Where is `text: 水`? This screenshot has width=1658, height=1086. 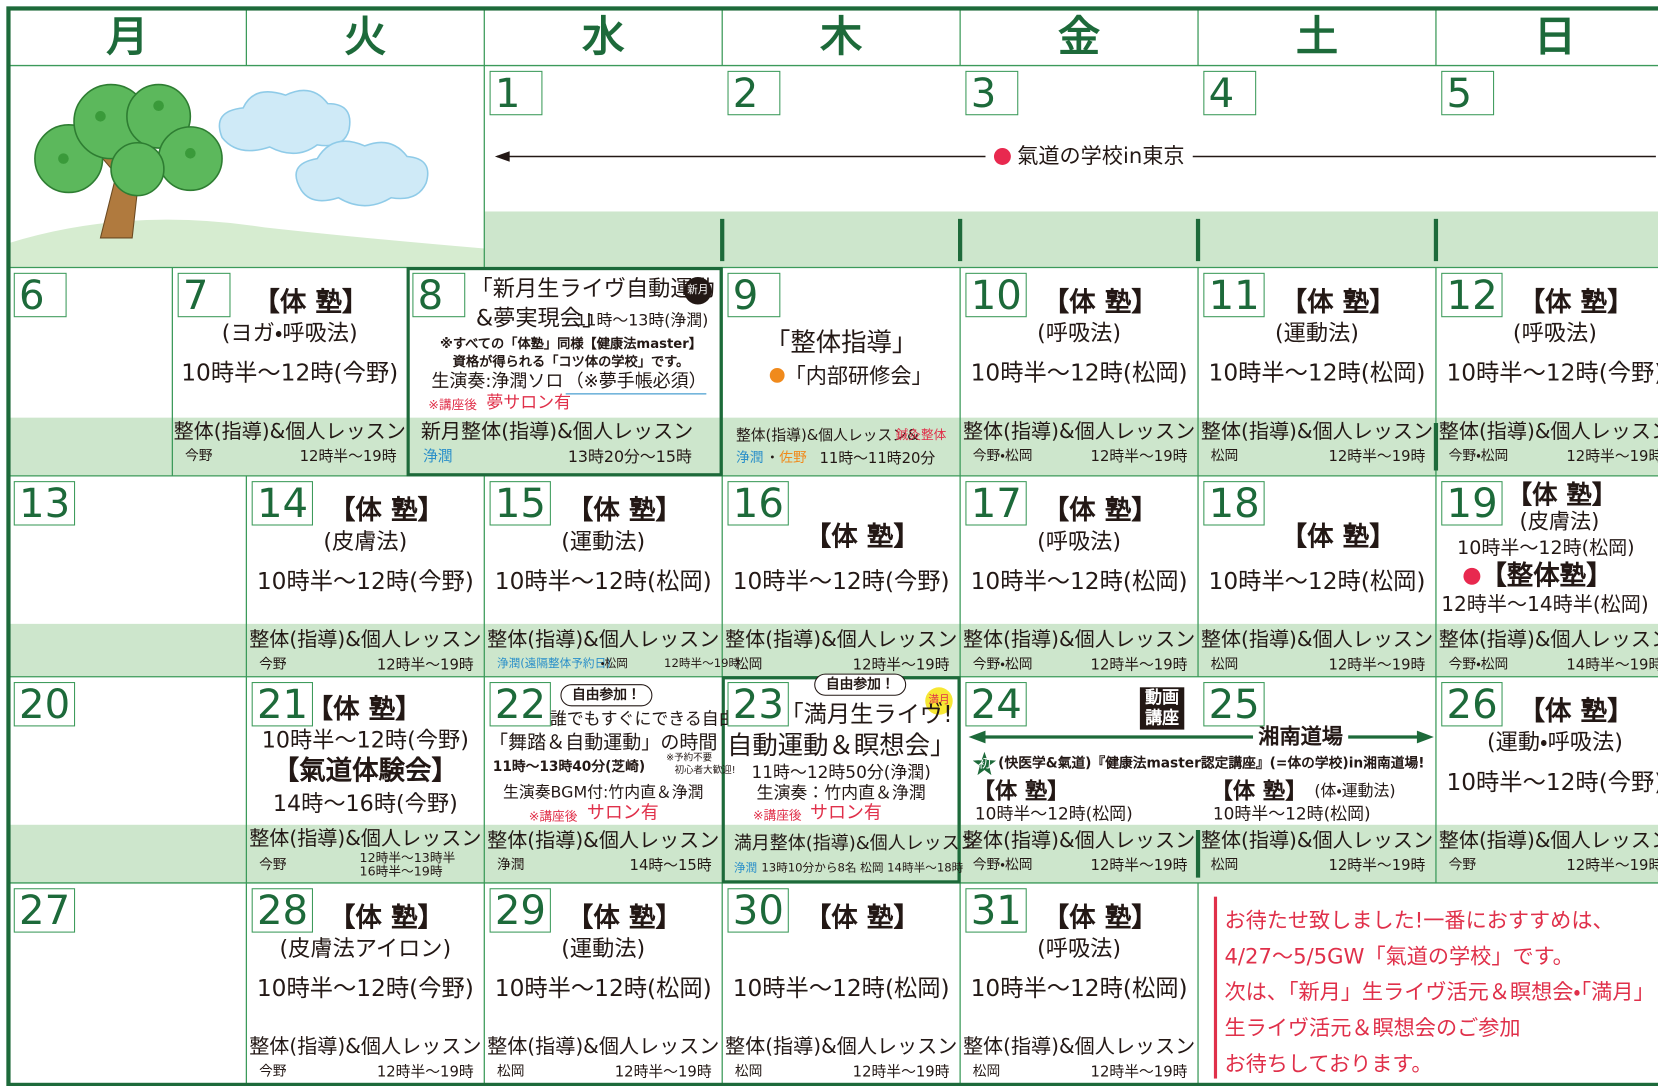
text: 水 is located at coordinates (603, 37).